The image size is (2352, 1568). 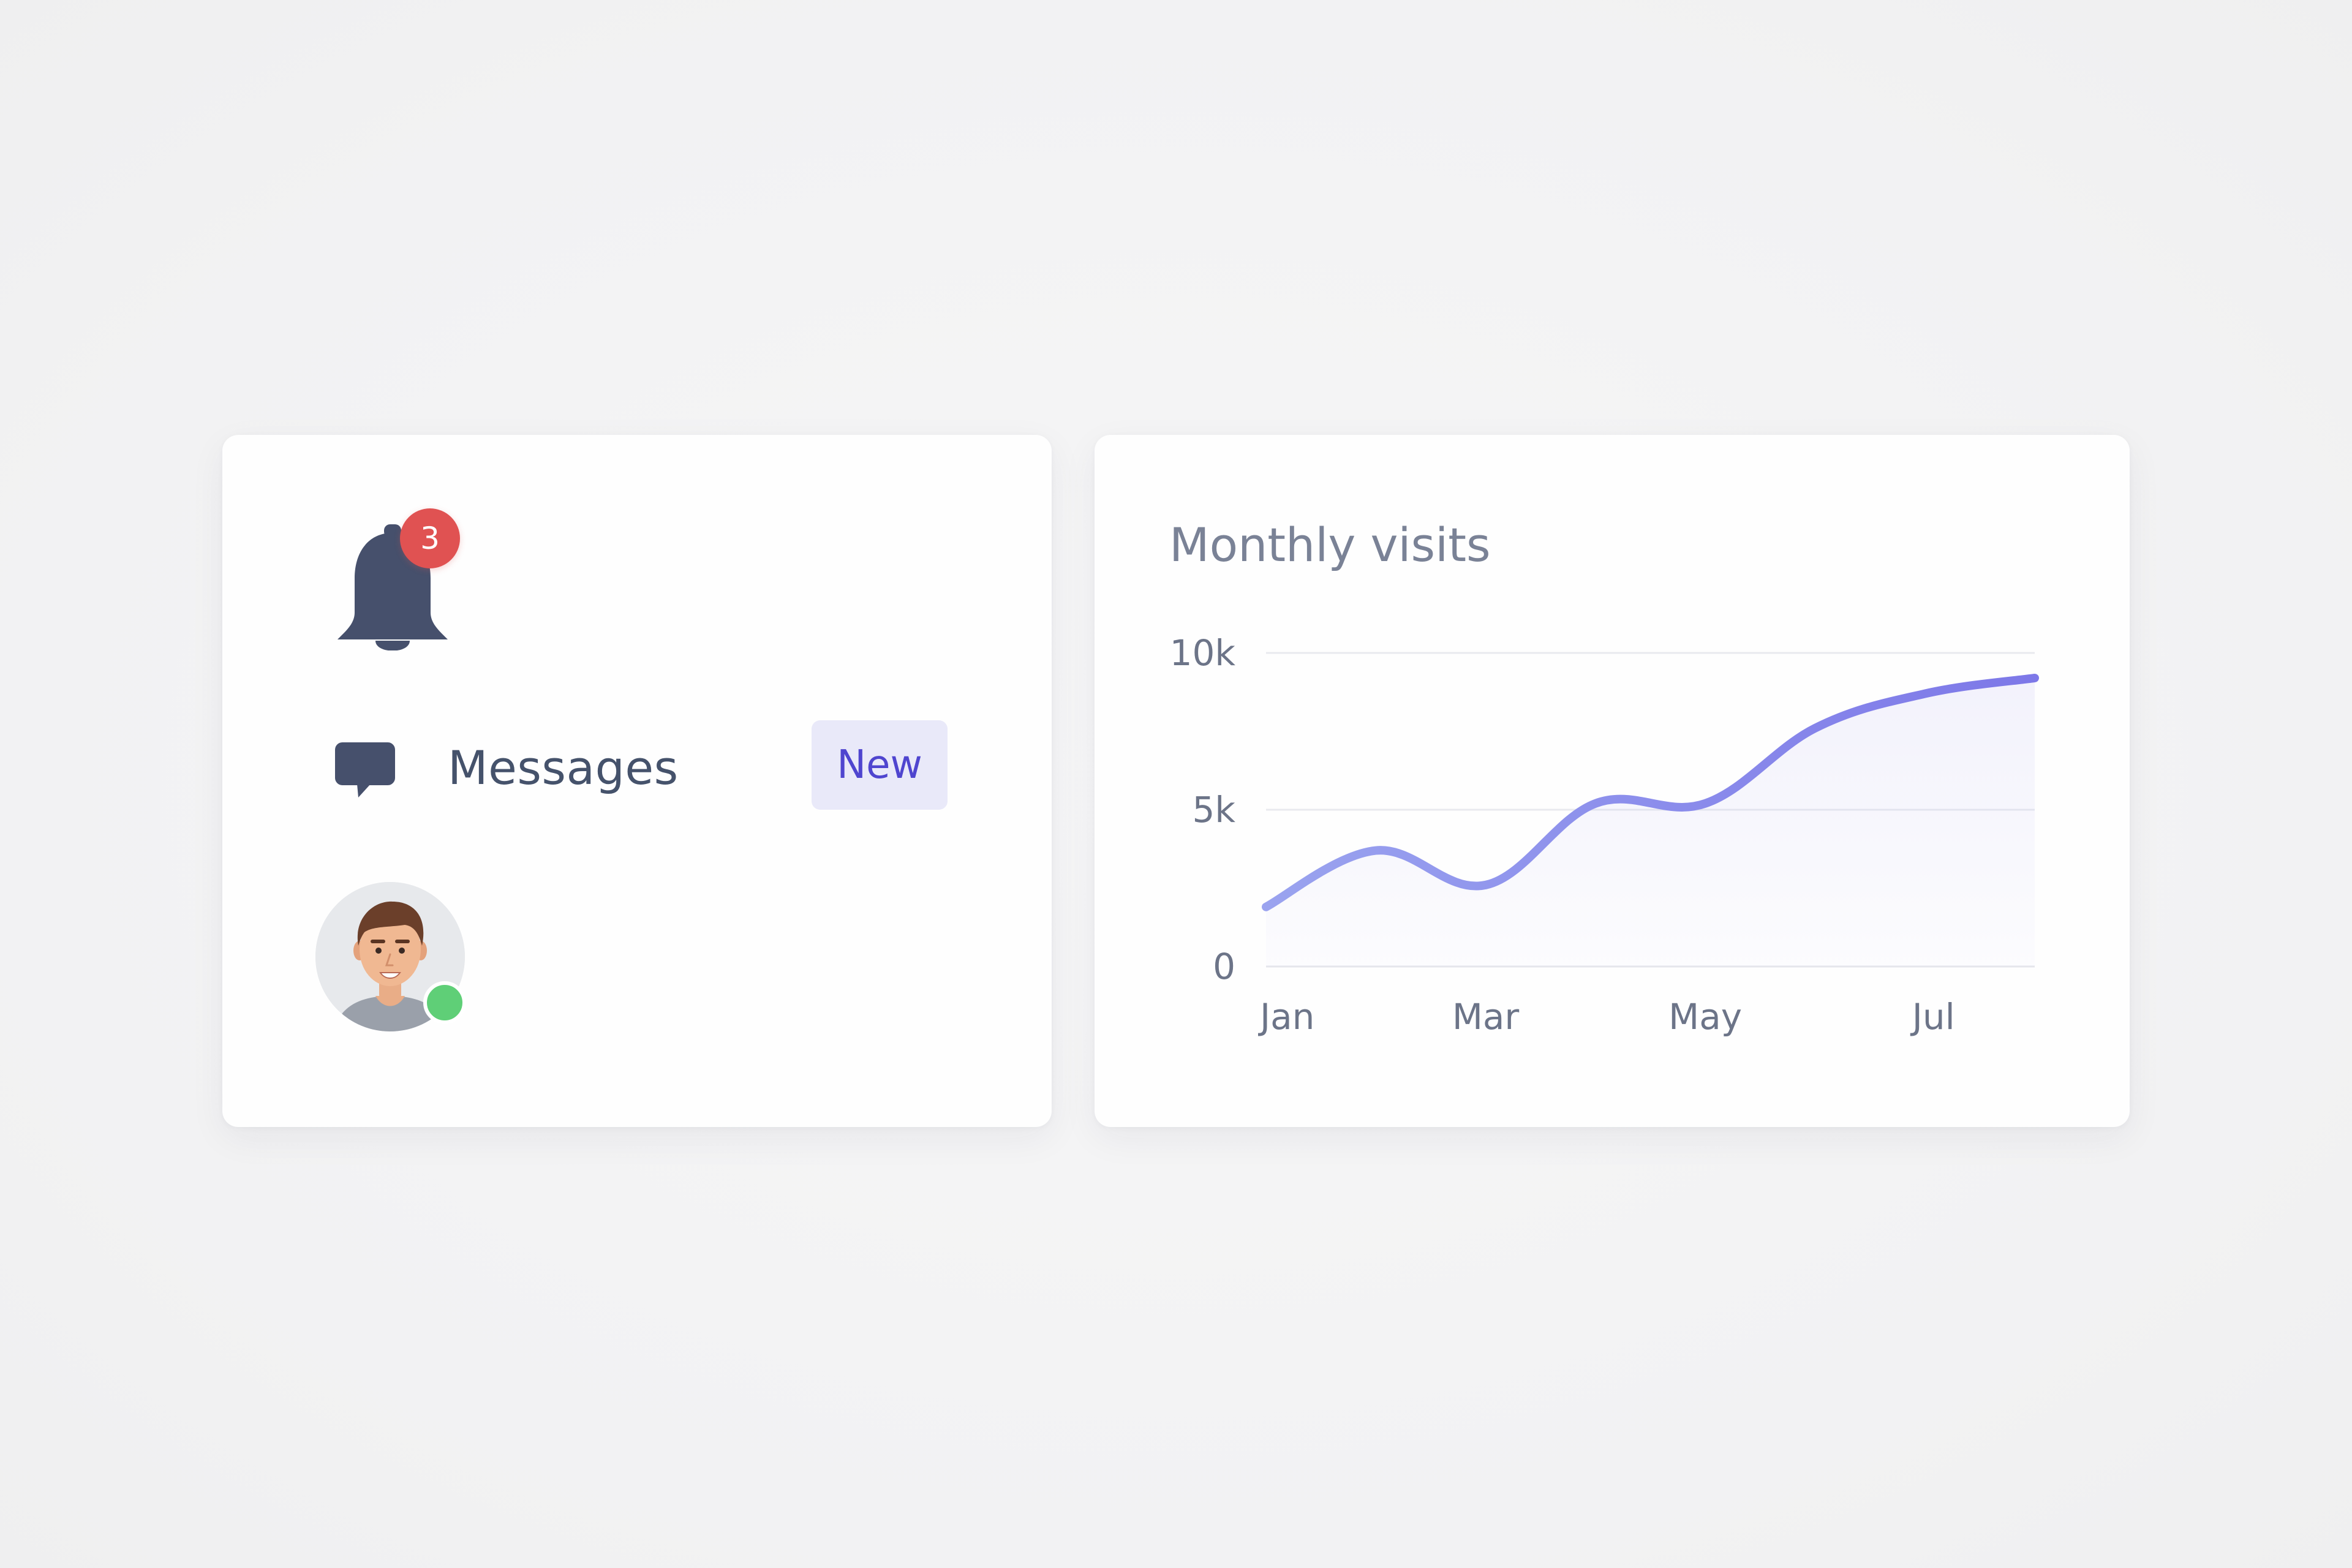 I want to click on new-messages-badge: New, so click(x=880, y=765).